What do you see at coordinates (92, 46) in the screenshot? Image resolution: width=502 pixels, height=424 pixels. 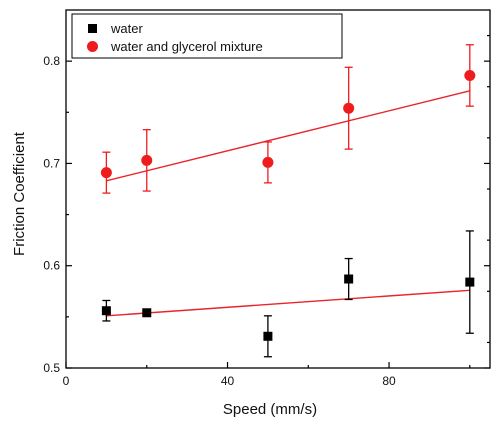 I see `legend-marker-mixture` at bounding box center [92, 46].